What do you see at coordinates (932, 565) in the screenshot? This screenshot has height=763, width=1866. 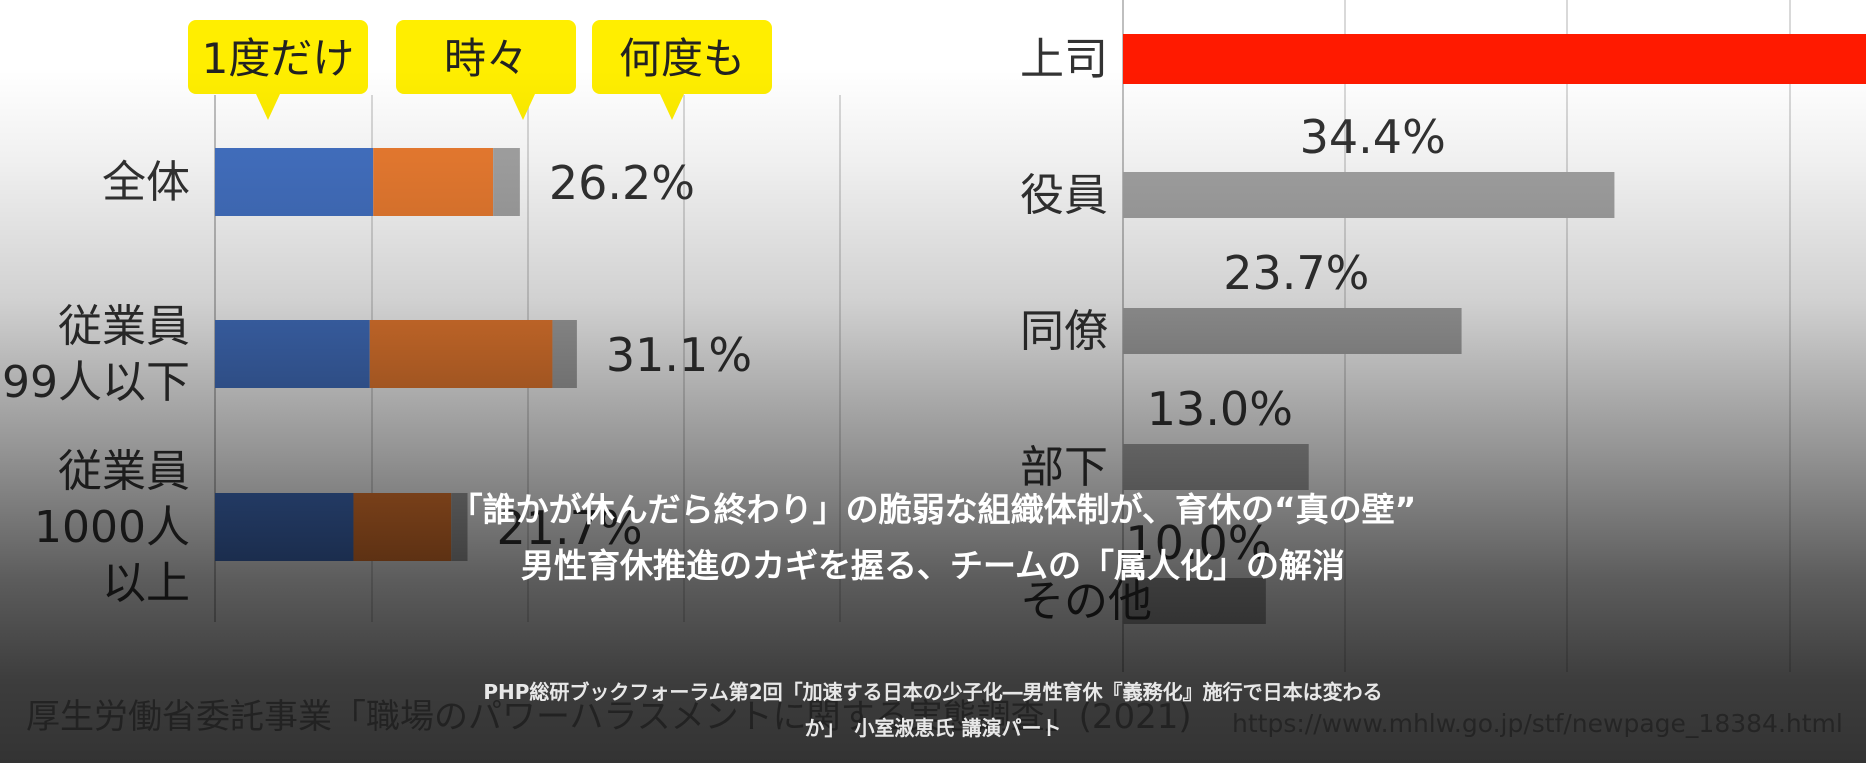 I see `headline-line-2: 男性育休推進のカギを握る、チームの「属人化」の解消` at bounding box center [932, 565].